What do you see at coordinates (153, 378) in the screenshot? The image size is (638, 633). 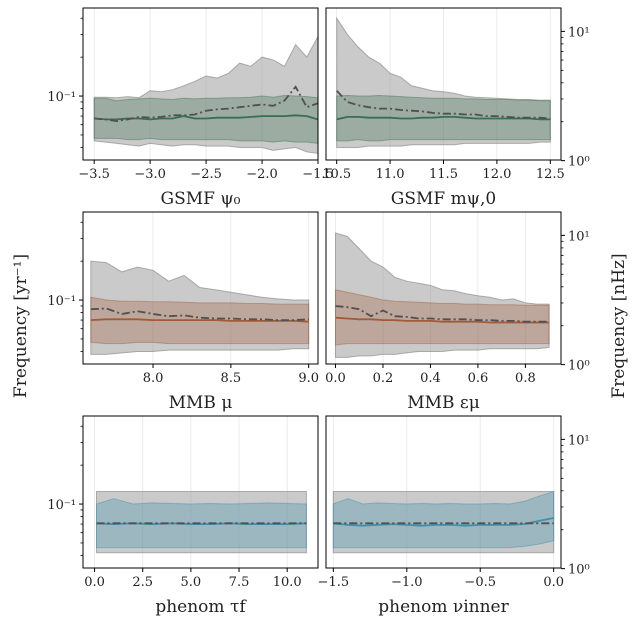 I see `x-tick-label: 8.0` at bounding box center [153, 378].